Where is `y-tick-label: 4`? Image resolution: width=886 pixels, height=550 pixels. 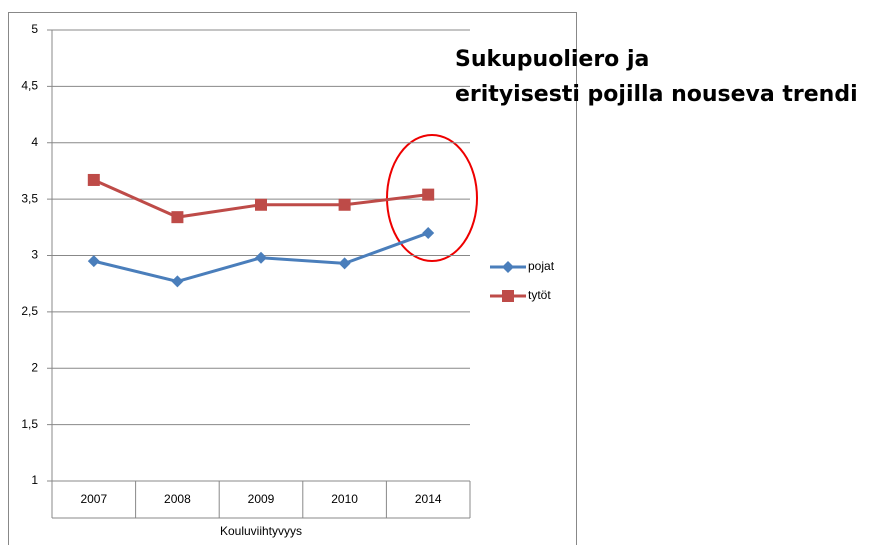 y-tick-label: 4 is located at coordinates (34, 142).